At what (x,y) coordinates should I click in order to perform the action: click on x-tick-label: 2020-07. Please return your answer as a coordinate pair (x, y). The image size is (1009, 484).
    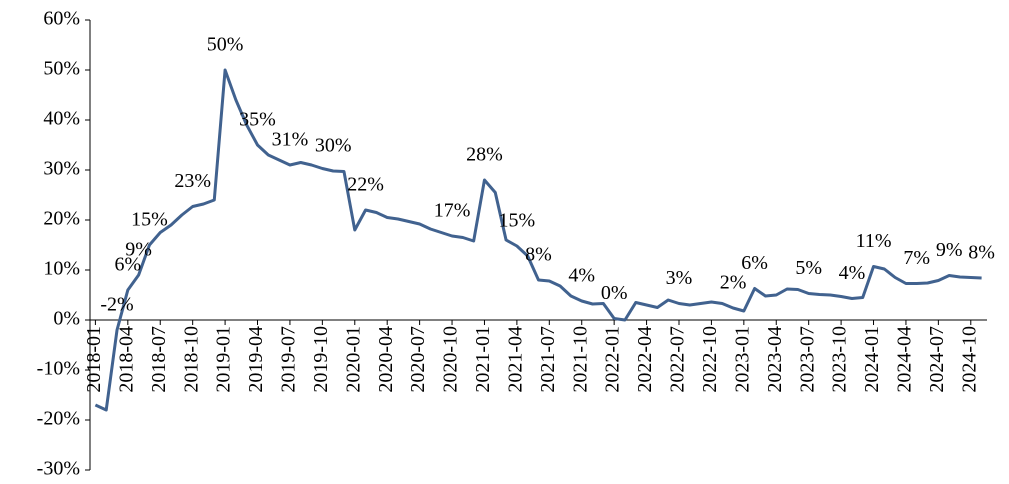
    Looking at the image, I should click on (418, 359).